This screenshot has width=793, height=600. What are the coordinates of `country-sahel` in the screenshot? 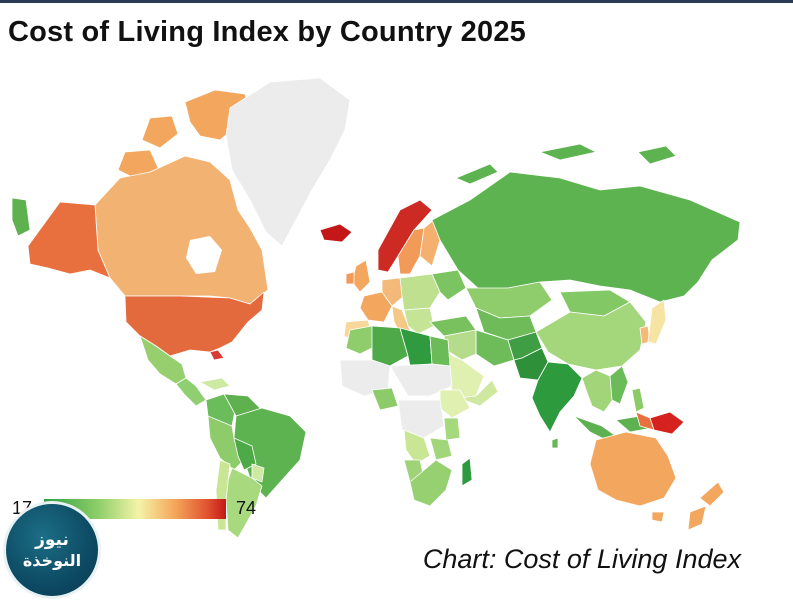 It's located at (421, 380).